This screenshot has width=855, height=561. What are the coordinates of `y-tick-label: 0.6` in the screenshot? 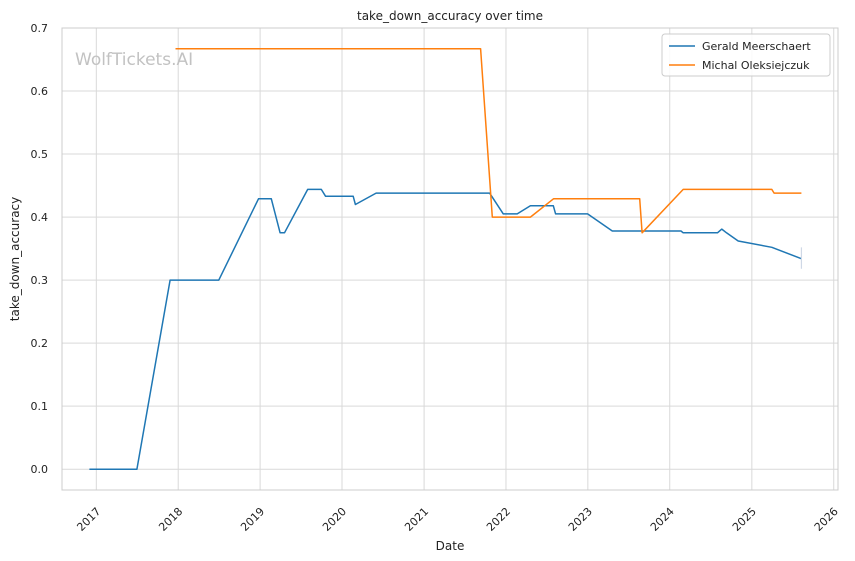 It's located at (40, 91).